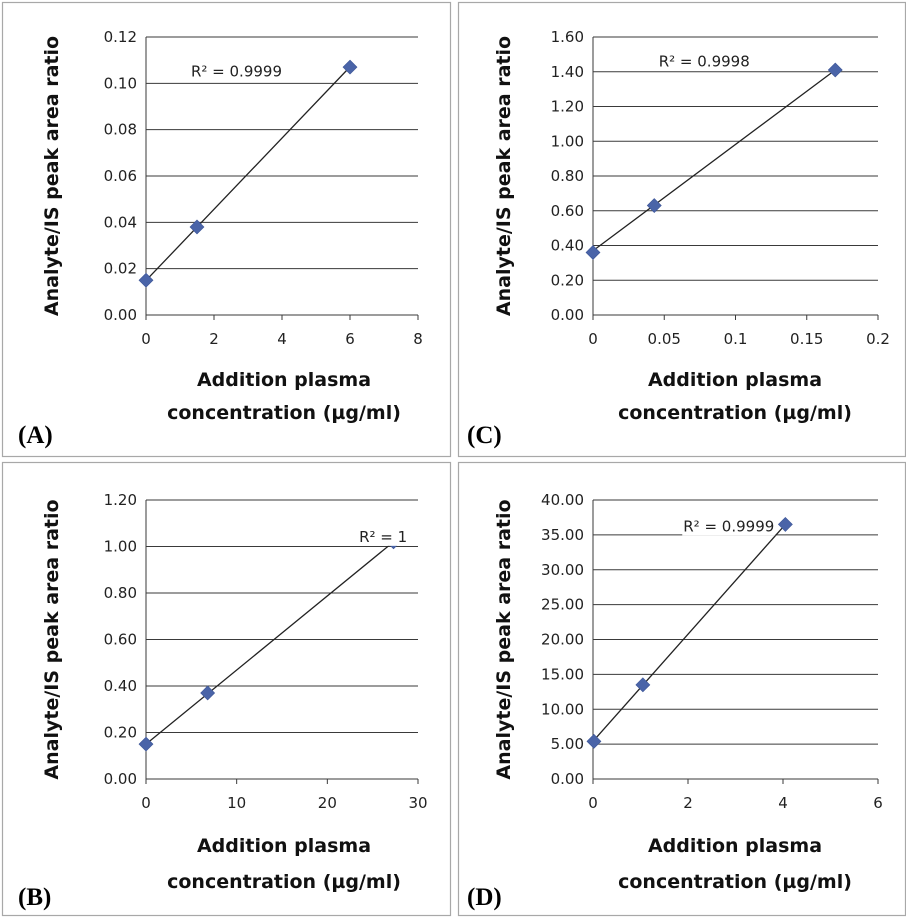 The width and height of the screenshot is (906, 917). Describe the element at coordinates (120, 269) in the screenshot. I see `y-tick-label: 0.02` at that location.